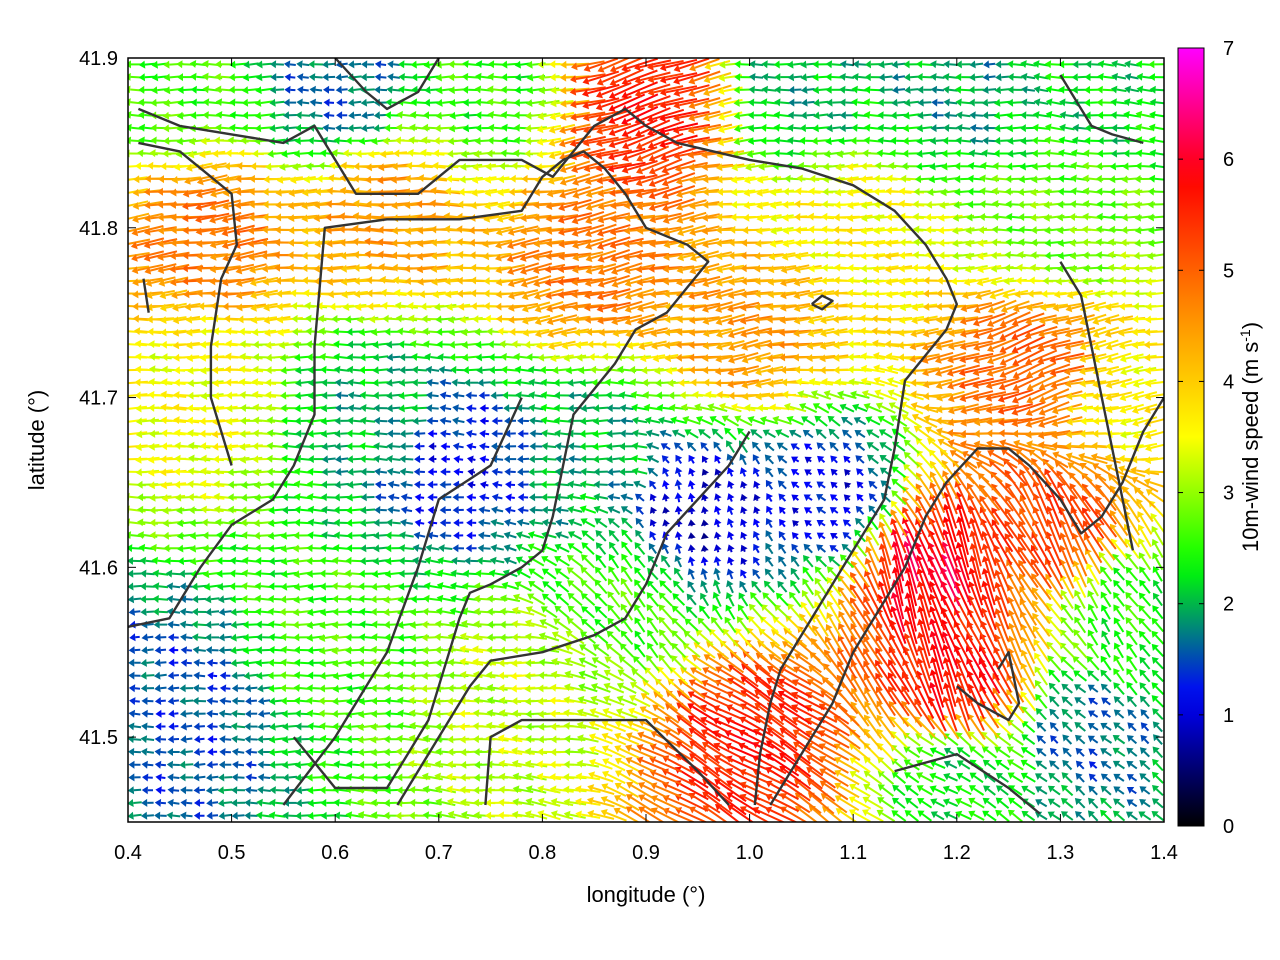 The height and width of the screenshot is (960, 1280). I want to click on x-tick-label: 0.8, so click(542, 853).